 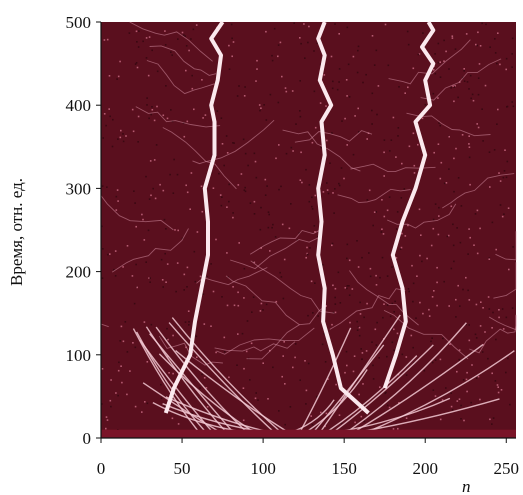 I want to click on fan-track, so click(x=407, y=377).